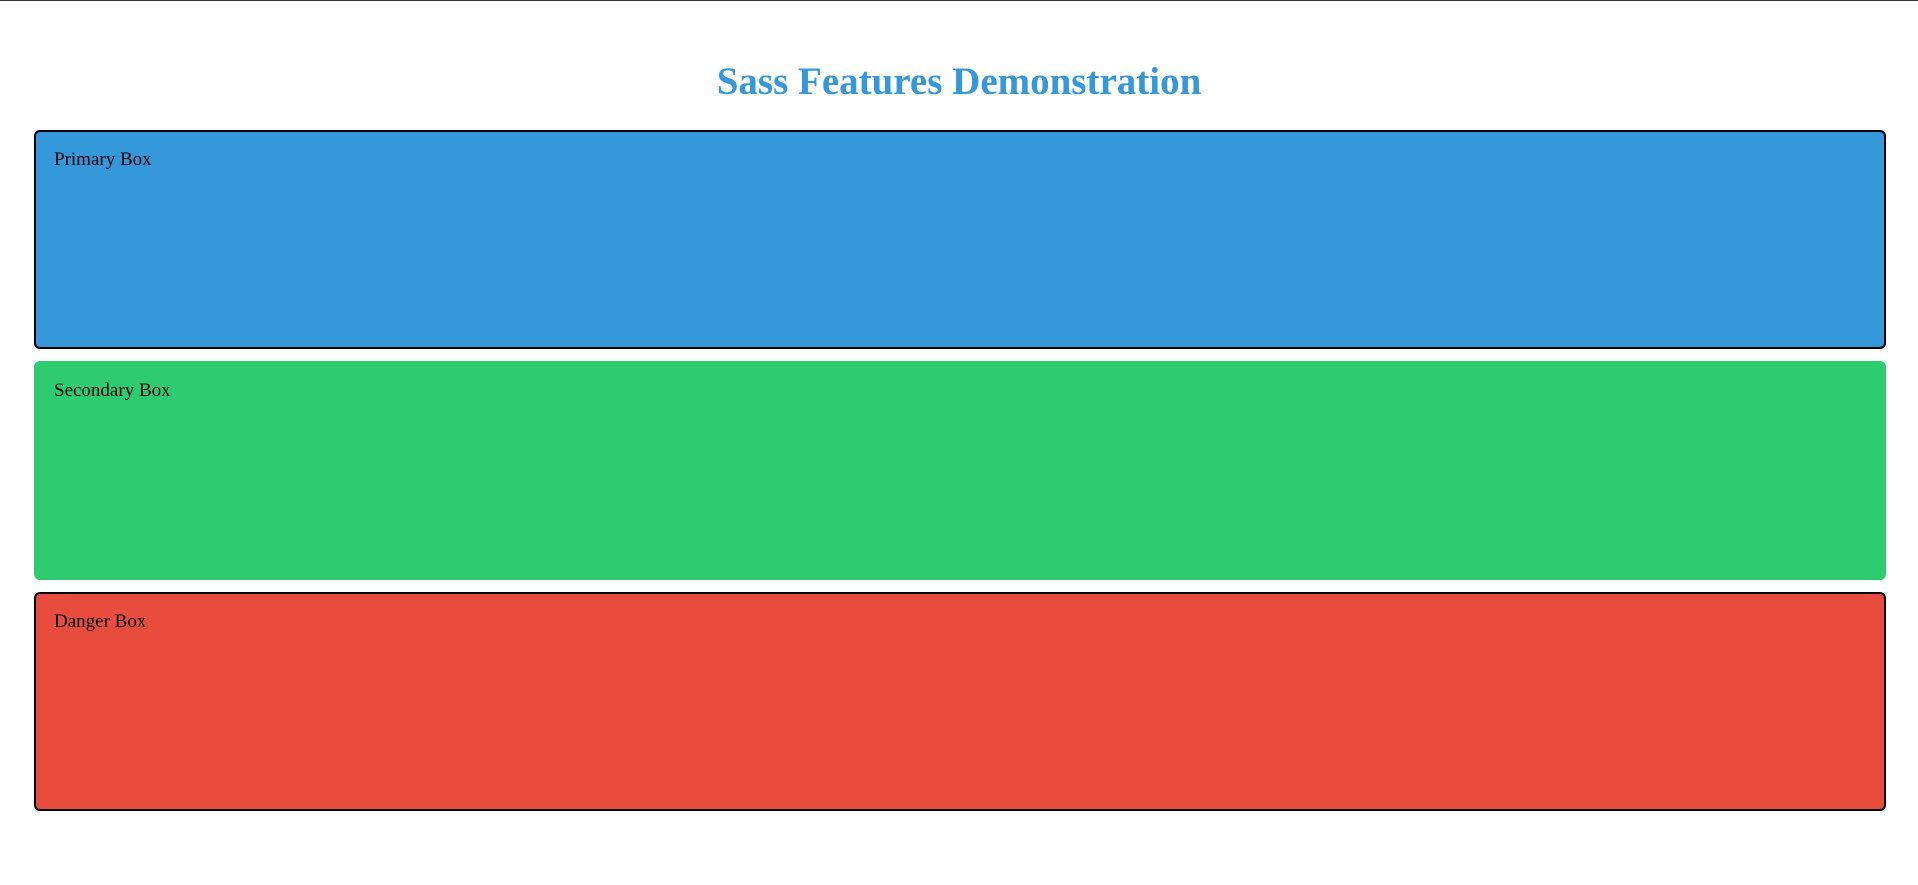  Describe the element at coordinates (112, 390) in the screenshot. I see `secondary-box-label: Secondary Box` at that location.